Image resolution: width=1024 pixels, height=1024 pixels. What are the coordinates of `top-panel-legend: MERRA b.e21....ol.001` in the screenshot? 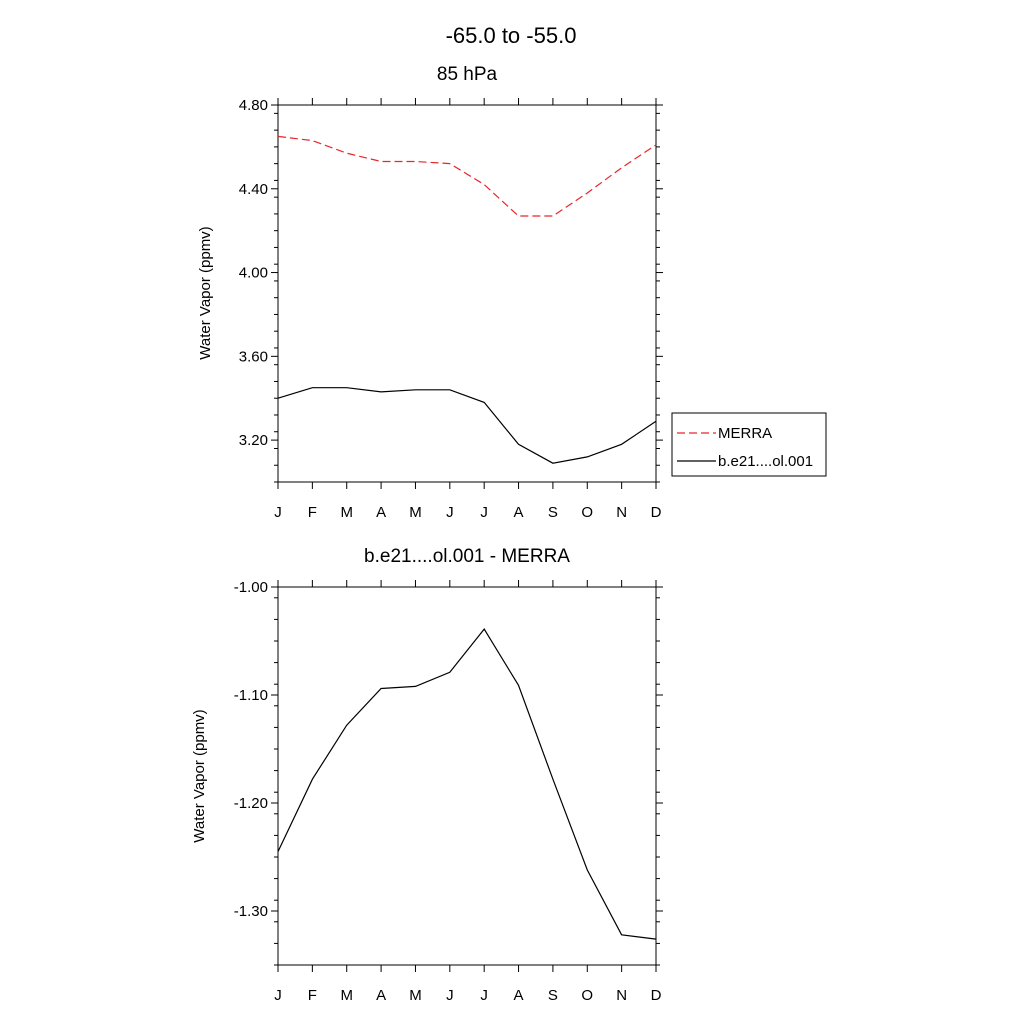 It's located at (749, 444).